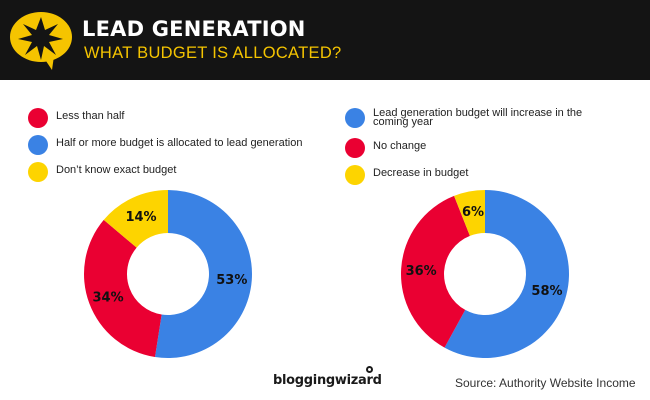  I want to click on data-label: 6%, so click(473, 212).